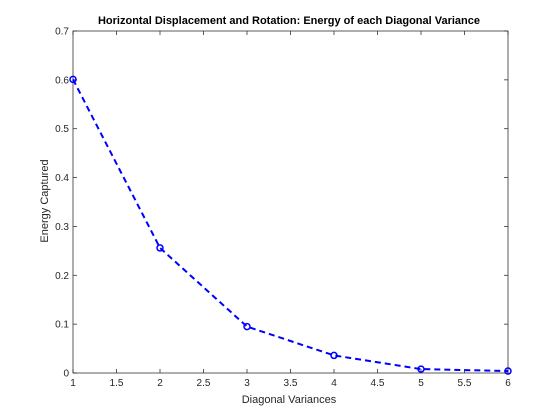 Image resolution: width=560 pixels, height=420 pixels. I want to click on y-tick-label: 0.4, so click(62, 178).